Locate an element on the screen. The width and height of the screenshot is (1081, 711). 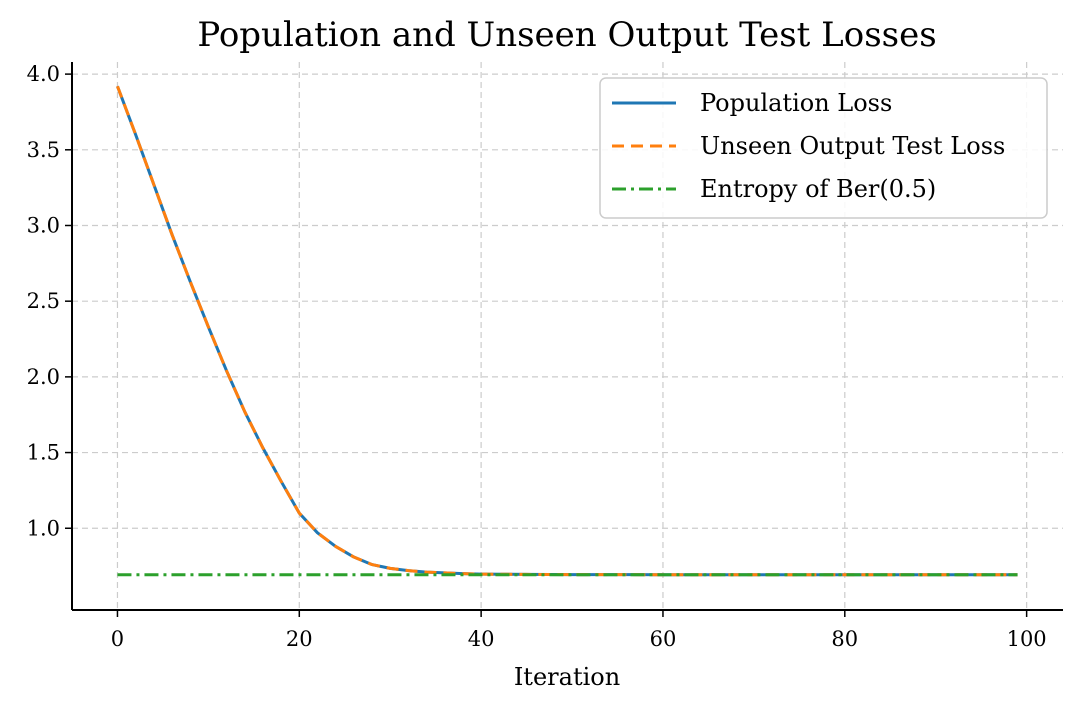
x-tick-label: 0 is located at coordinates (117, 639).